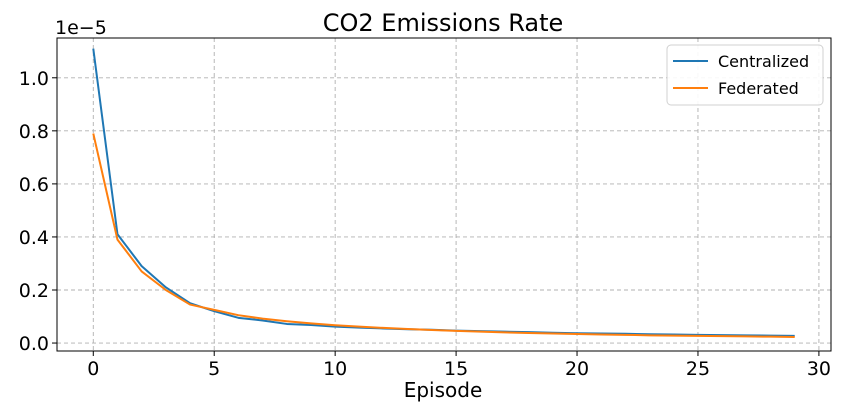 The width and height of the screenshot is (843, 411). What do you see at coordinates (34, 291) in the screenshot?
I see `y-tick-label: 0.2` at bounding box center [34, 291].